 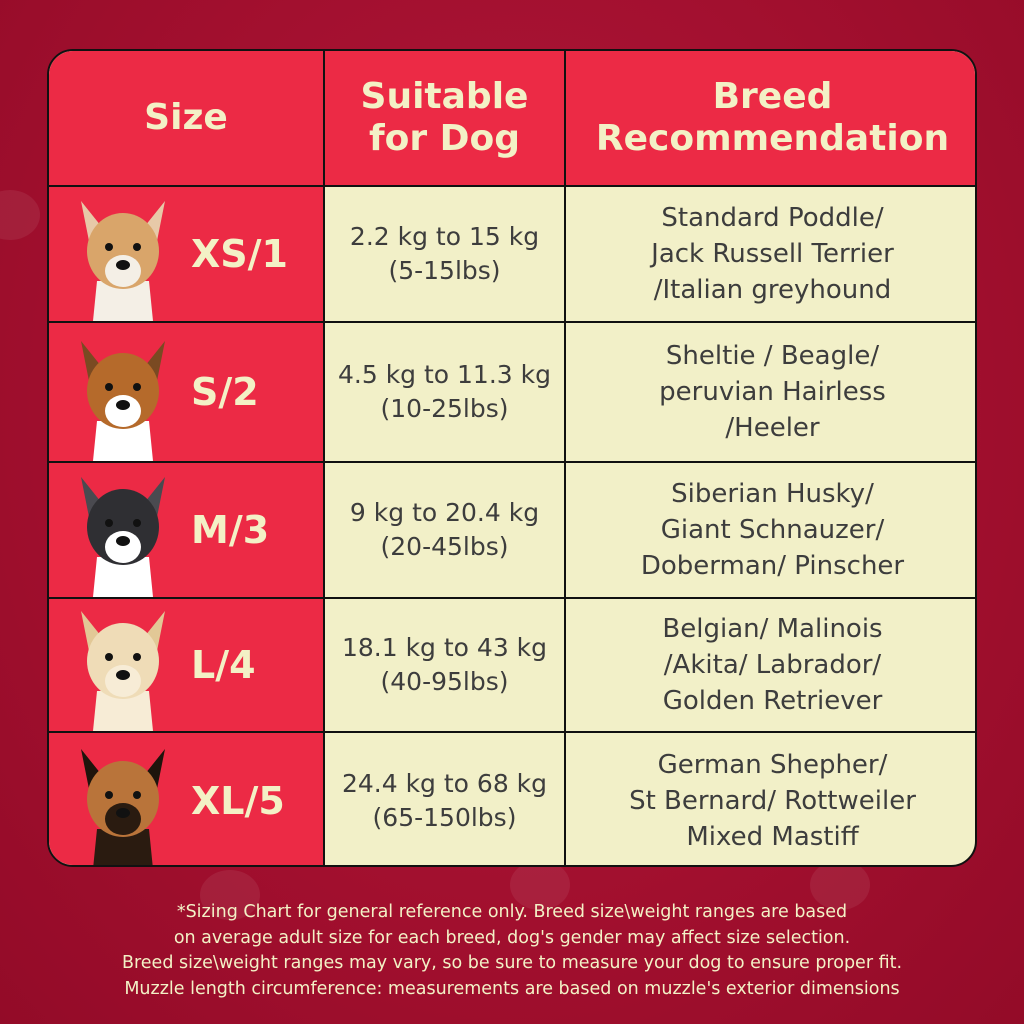 What do you see at coordinates (123, 401) in the screenshot?
I see `beagle-dog-icon` at bounding box center [123, 401].